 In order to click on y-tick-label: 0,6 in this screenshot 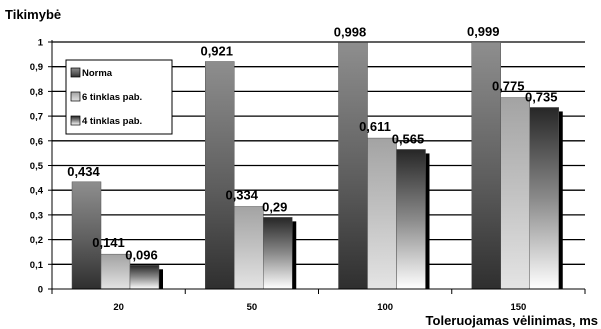, I will do `click(36, 141)`.